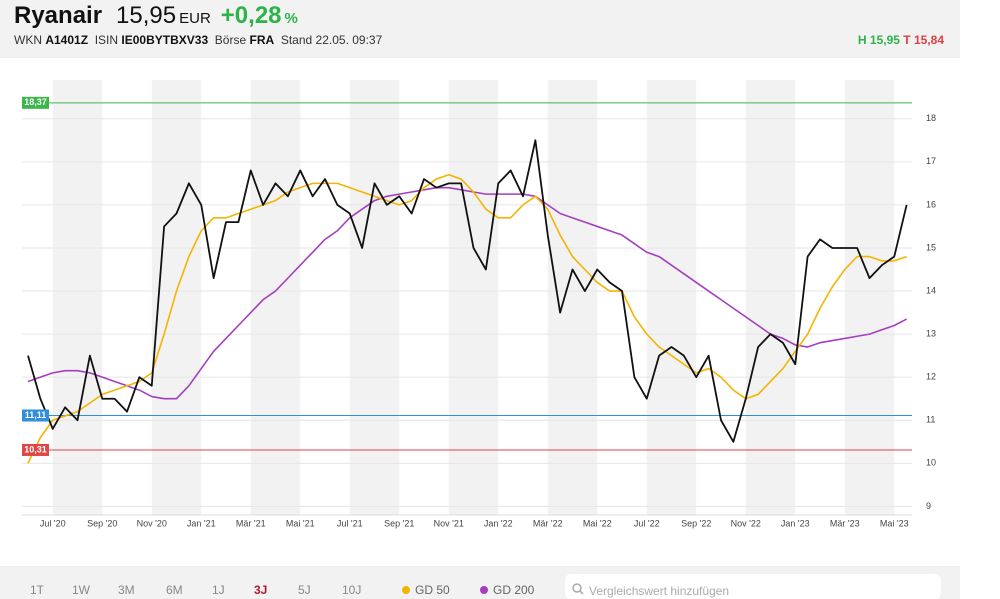 The image size is (1000, 599). I want to click on range-button: 1T, so click(37, 590).